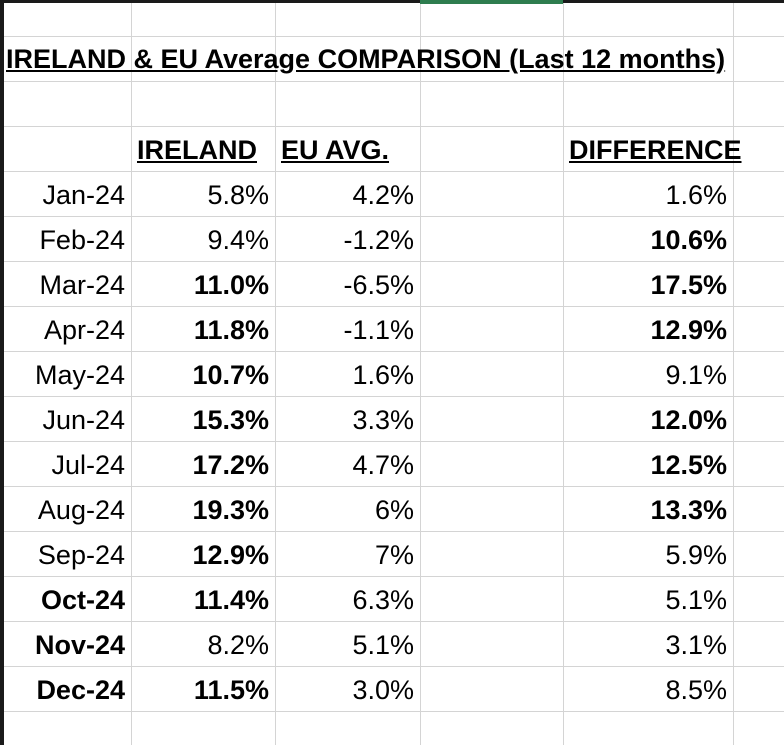 This screenshot has width=784, height=745. Describe the element at coordinates (378, 285) in the screenshot. I see `eu-value-cell: -6.5%` at that location.